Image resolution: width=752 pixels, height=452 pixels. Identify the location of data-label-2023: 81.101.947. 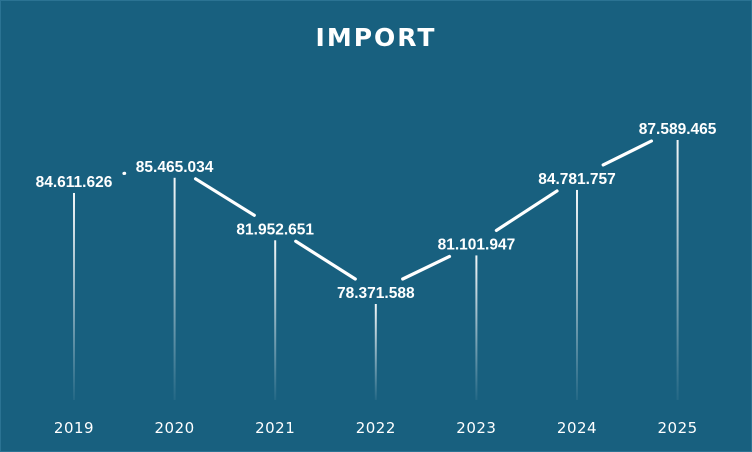
(477, 244).